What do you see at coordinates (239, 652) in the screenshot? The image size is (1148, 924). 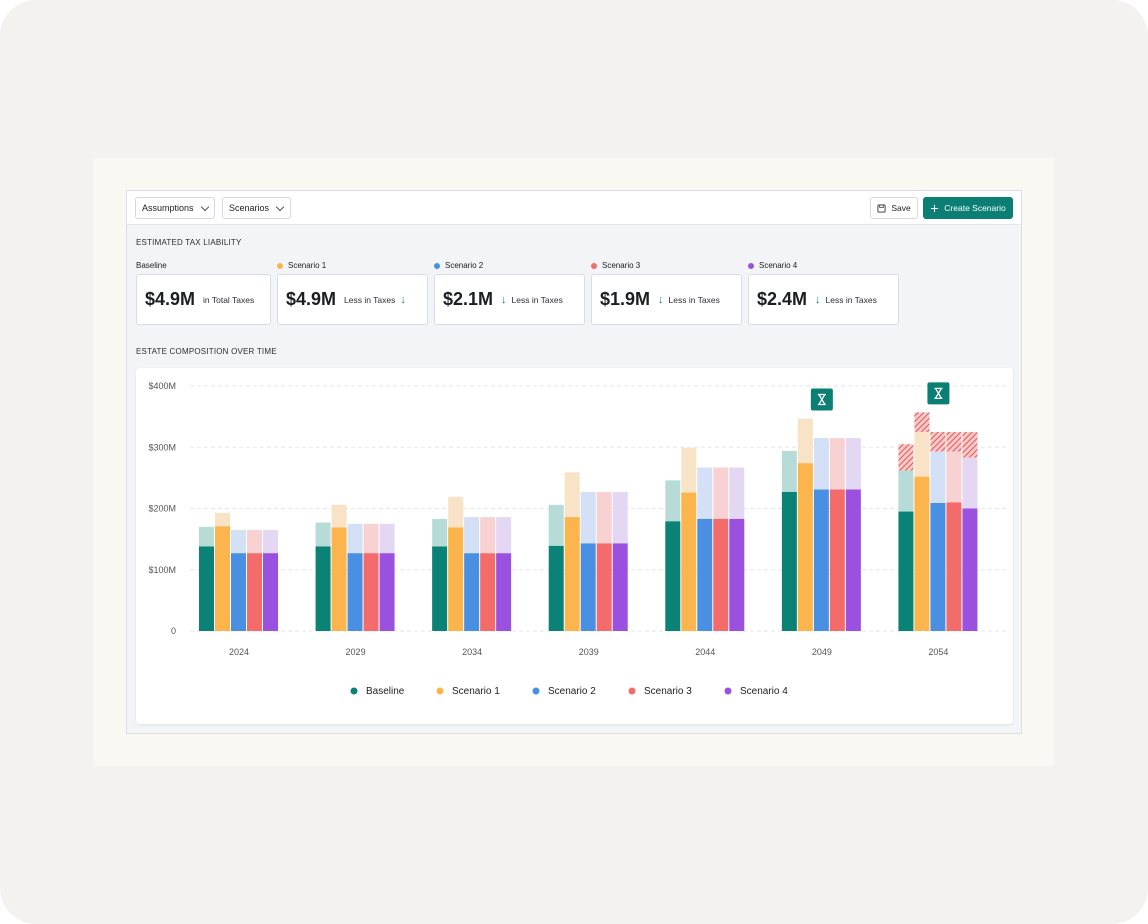 I see `x-tick-label: 2024` at bounding box center [239, 652].